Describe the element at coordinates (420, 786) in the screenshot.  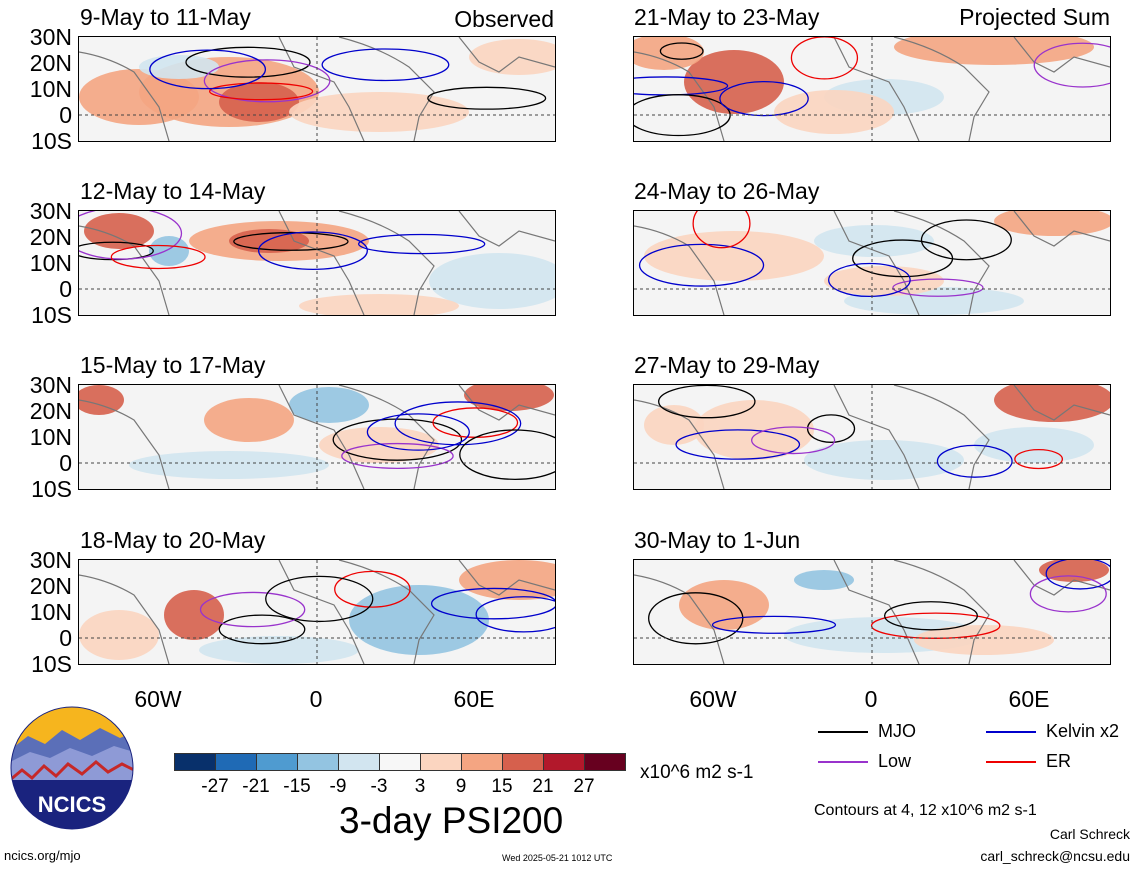
I see `colorbar-tick-label: 3` at that location.